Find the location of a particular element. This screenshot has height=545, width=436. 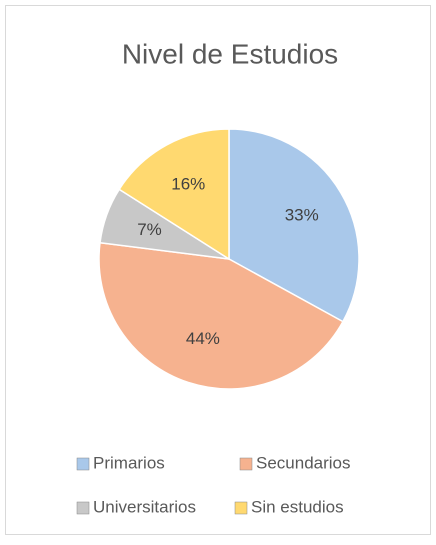

data-label: 33% is located at coordinates (302, 214).